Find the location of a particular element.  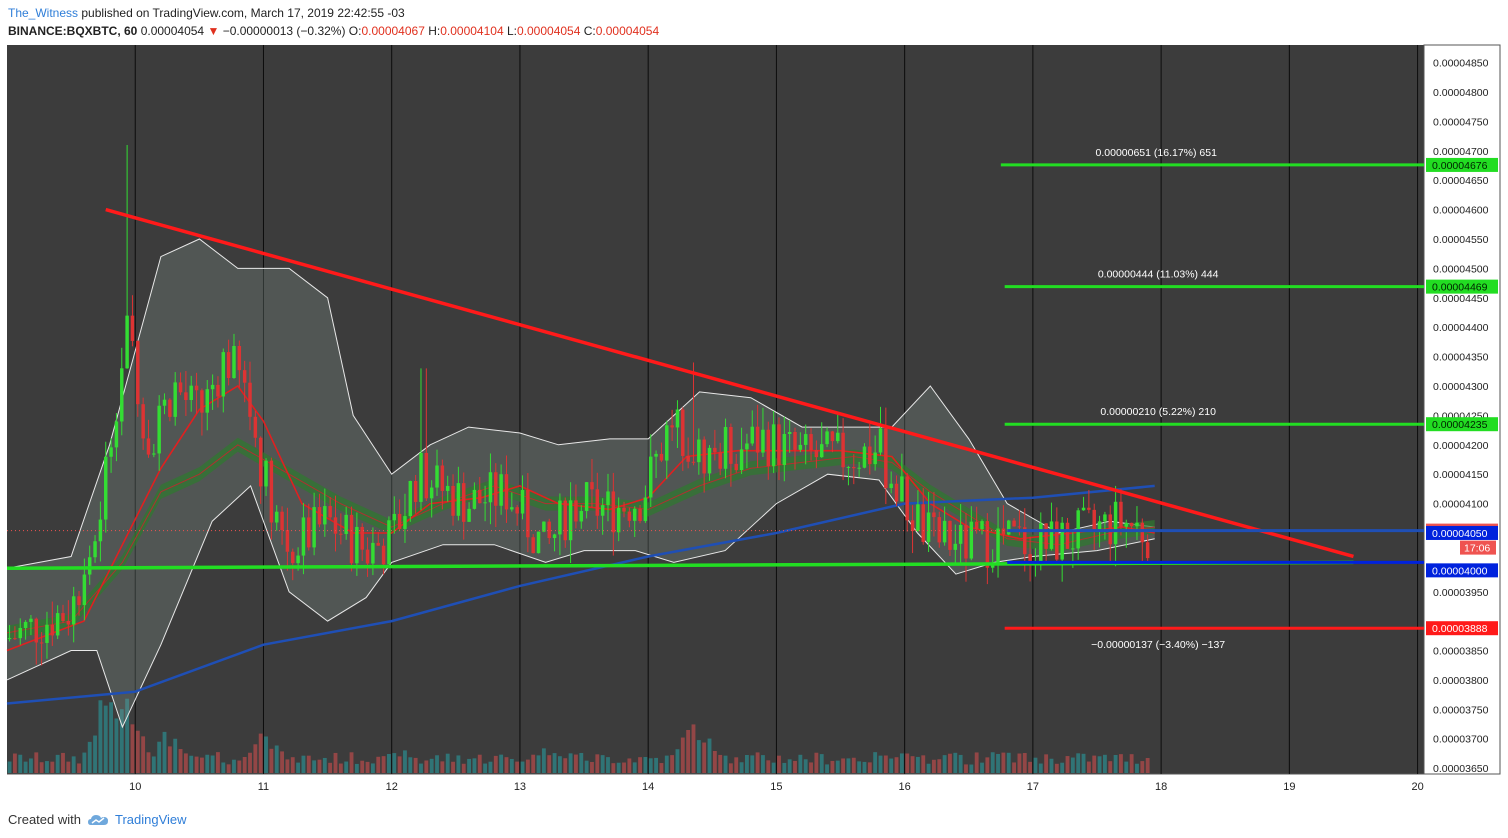

y-tick-label: 0.00004450 is located at coordinates (1461, 299).